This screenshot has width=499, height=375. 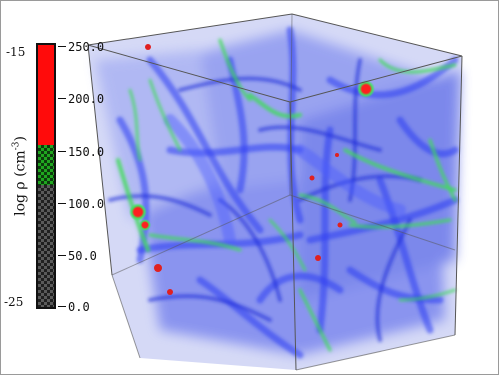 I want to click on tick-label-2: 150.0, so click(x=86, y=152).